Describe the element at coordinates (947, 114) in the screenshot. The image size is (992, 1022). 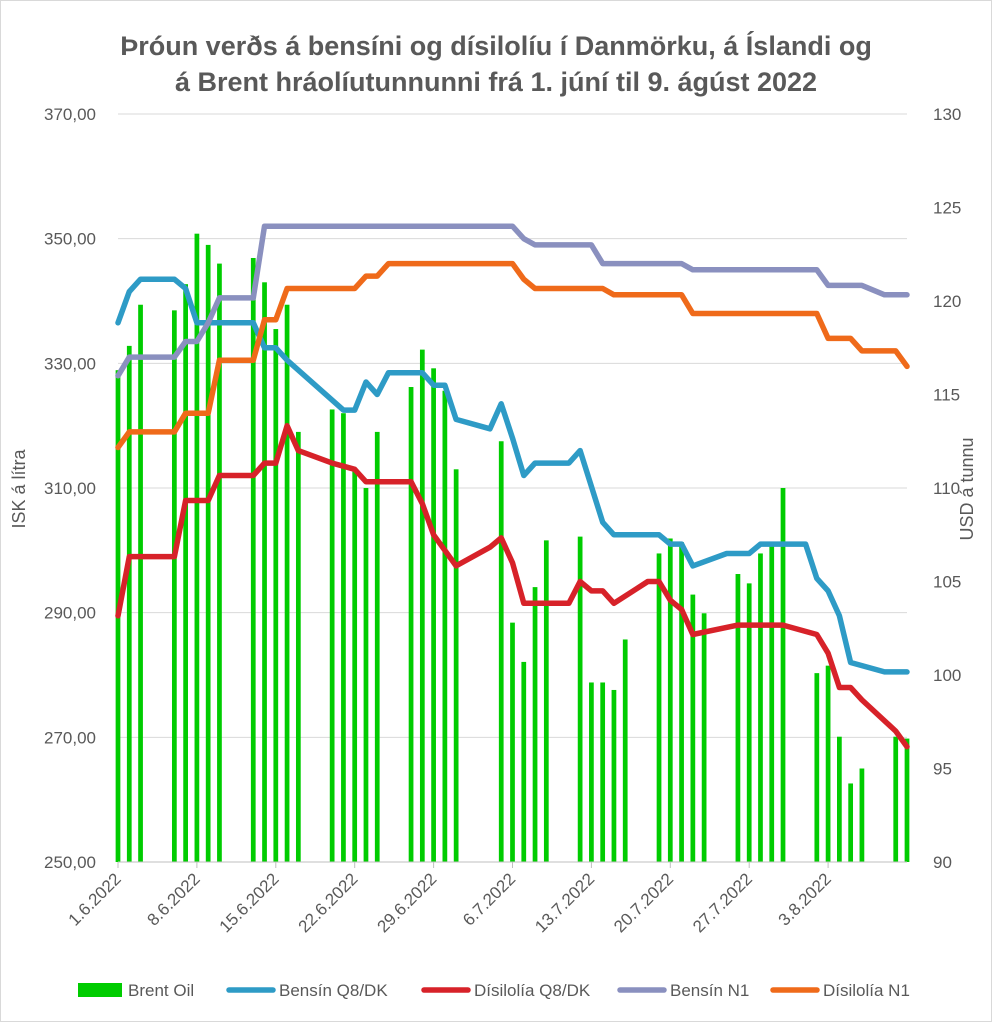
I see `y-right-tick-label: 130` at that location.